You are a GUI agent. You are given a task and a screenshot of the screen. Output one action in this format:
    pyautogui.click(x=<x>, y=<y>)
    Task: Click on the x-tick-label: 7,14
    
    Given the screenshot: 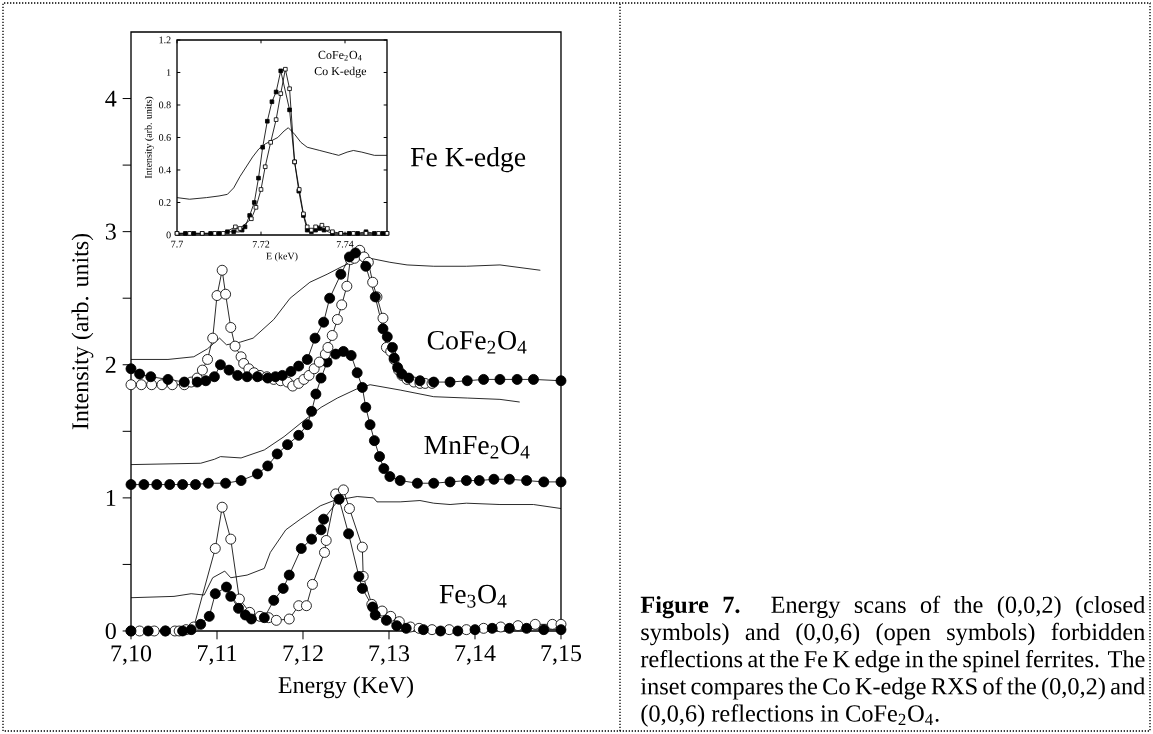 What is the action you would take?
    pyautogui.click(x=475, y=655)
    